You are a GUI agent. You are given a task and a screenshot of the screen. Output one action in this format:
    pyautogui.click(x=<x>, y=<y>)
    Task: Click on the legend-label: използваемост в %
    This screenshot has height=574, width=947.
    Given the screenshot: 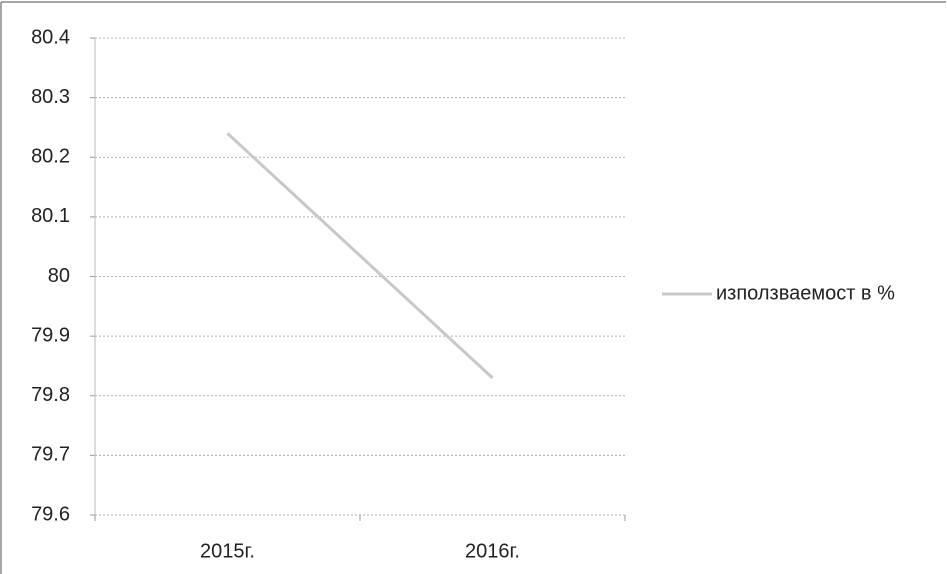 What is the action you would take?
    pyautogui.click(x=805, y=293)
    